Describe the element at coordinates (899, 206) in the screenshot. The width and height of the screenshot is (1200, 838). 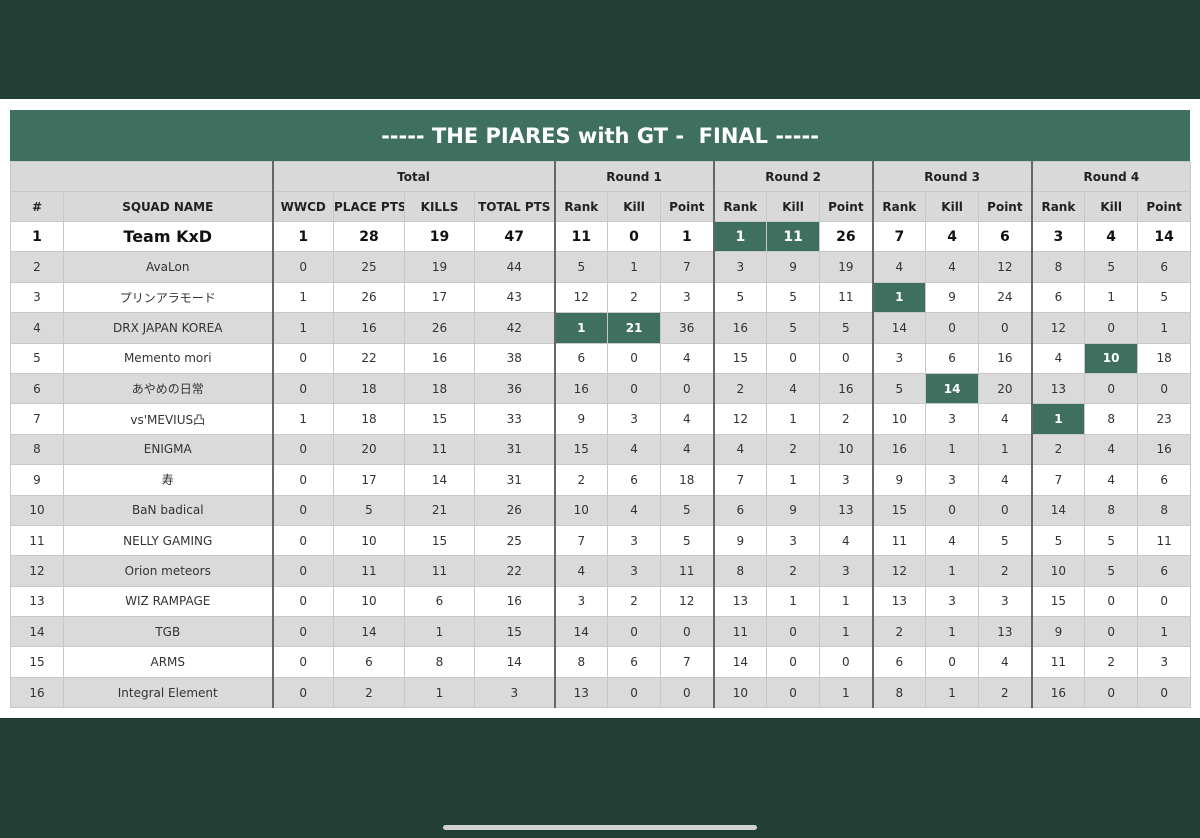
I see `column-header: Rank` at that location.